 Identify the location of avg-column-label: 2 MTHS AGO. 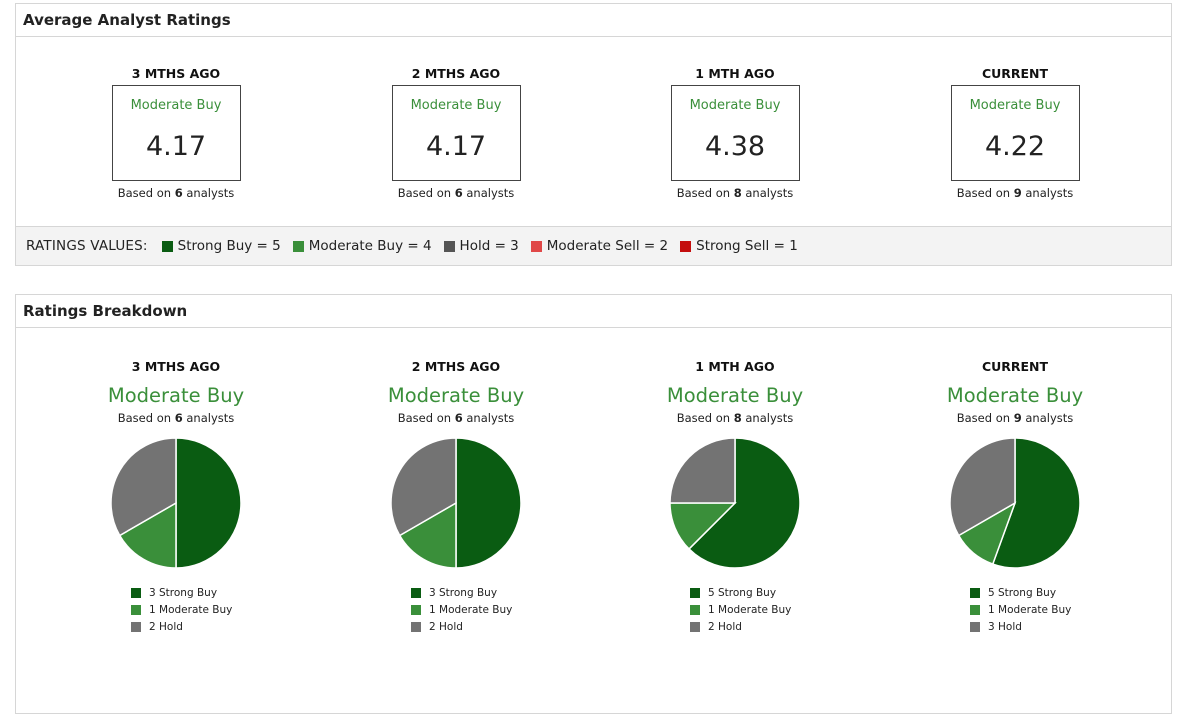
(456, 73).